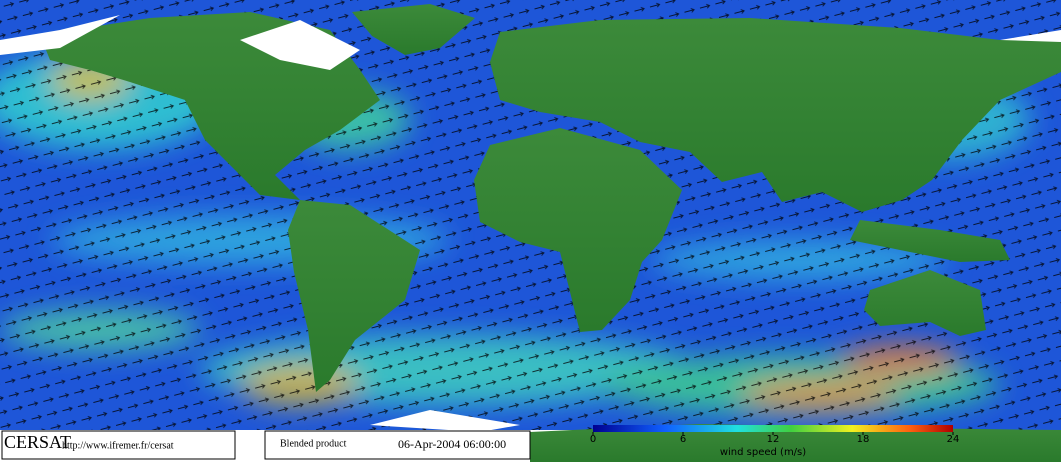  I want to click on product: Blended product, so click(313, 443).